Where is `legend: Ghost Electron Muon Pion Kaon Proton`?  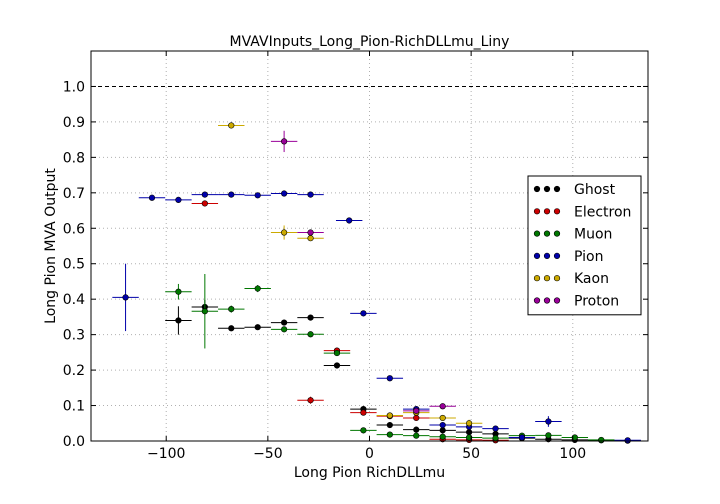
legend: Ghost Electron Muon Pion Kaon Proton is located at coordinates (584, 245).